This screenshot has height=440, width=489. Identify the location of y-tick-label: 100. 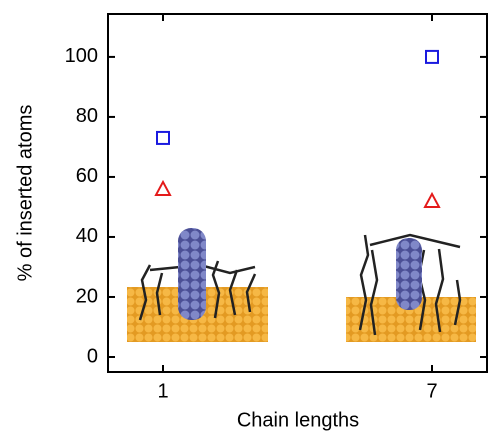
(81, 56).